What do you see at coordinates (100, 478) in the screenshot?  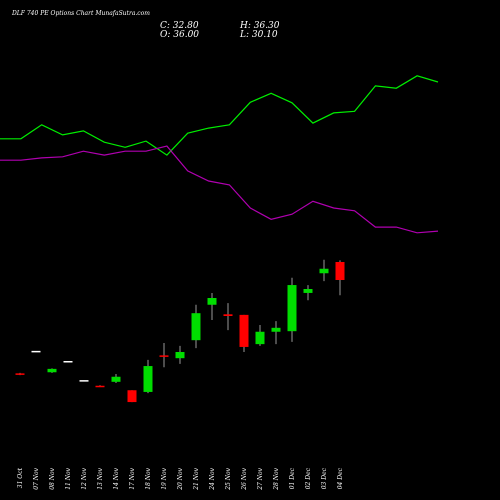 I see `x-tick-label: 13 Nov` at bounding box center [100, 478].